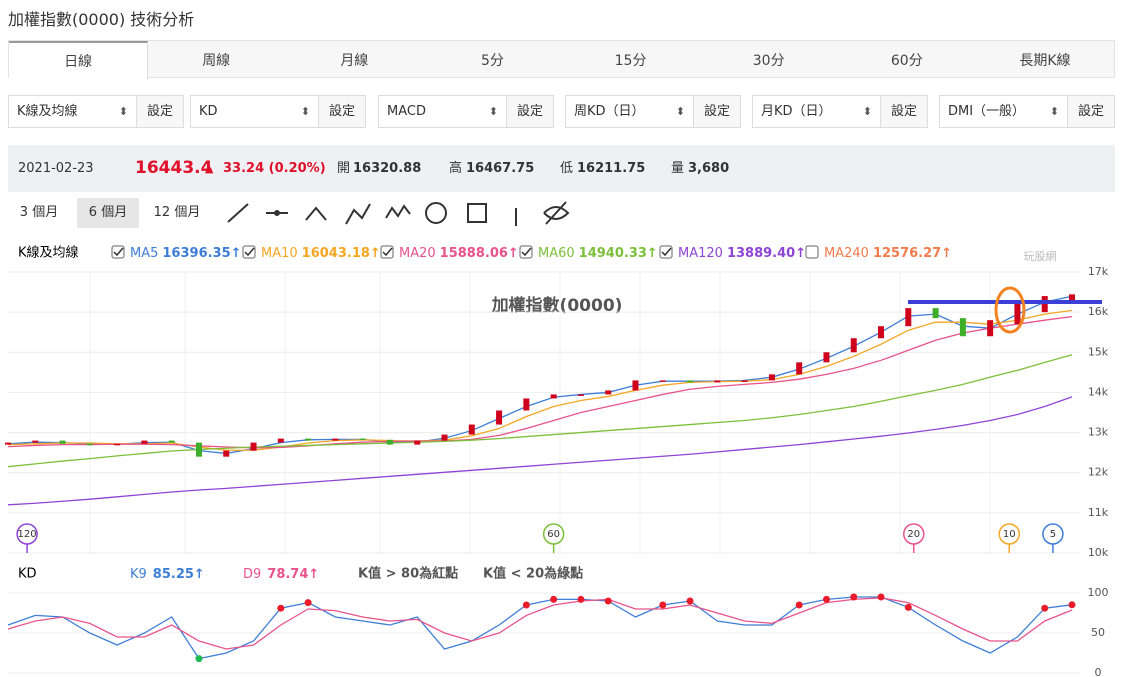 This screenshot has width=1123, height=677. What do you see at coordinates (341, 253) in the screenshot?
I see `legend-value: 16043.18↑` at bounding box center [341, 253].